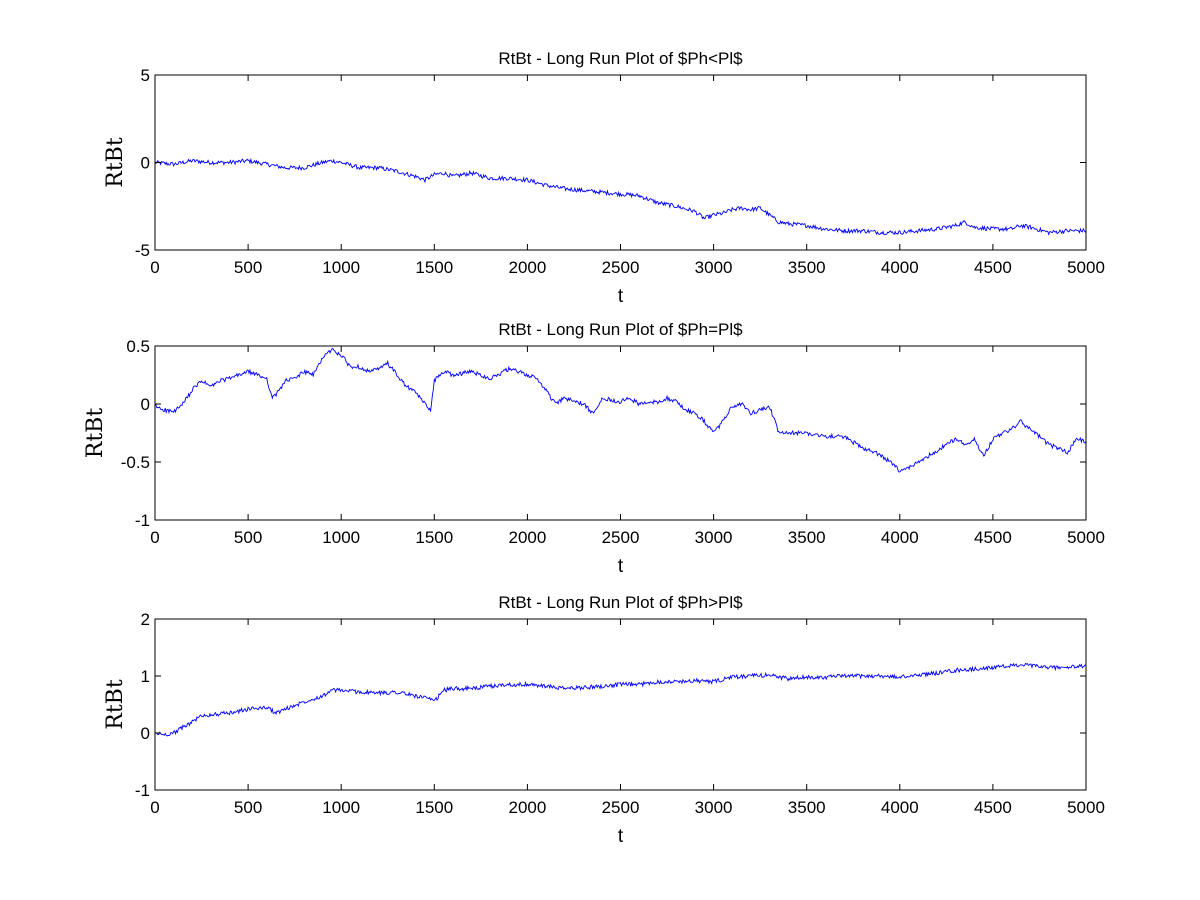  What do you see at coordinates (135, 462) in the screenshot?
I see `y-tick-label: -0.5` at bounding box center [135, 462].